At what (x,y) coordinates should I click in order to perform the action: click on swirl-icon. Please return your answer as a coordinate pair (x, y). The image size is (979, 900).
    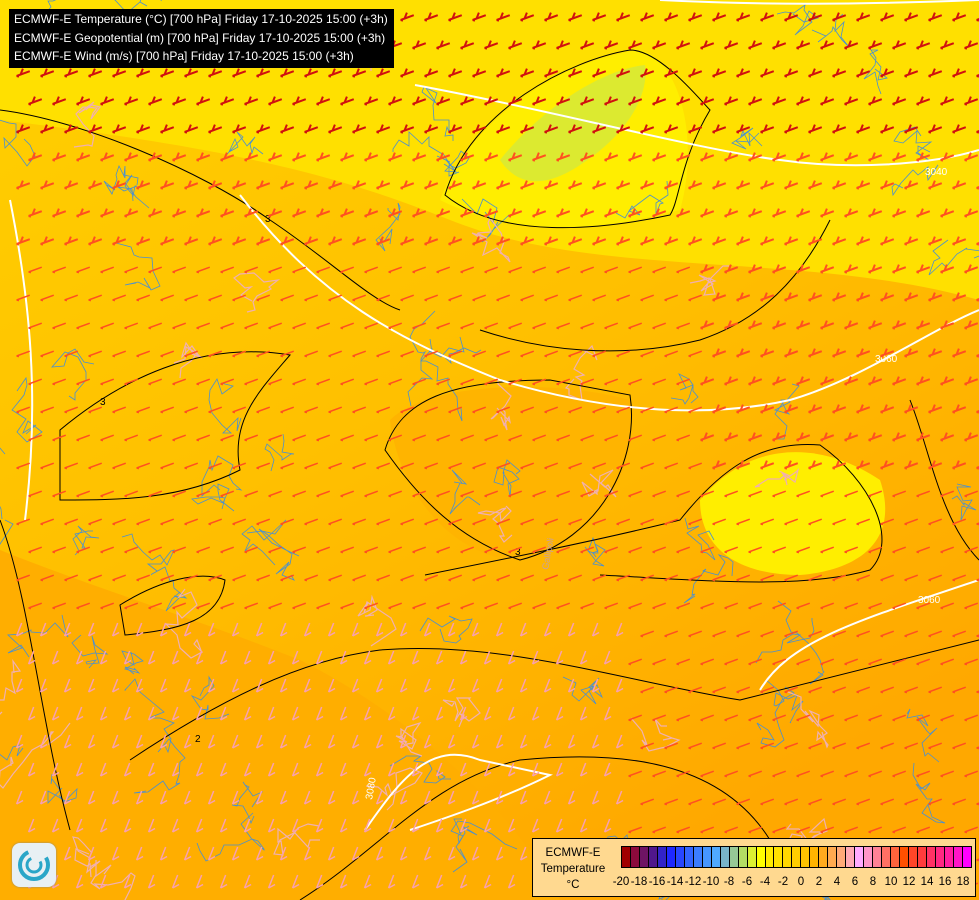
    Looking at the image, I should click on (34, 865).